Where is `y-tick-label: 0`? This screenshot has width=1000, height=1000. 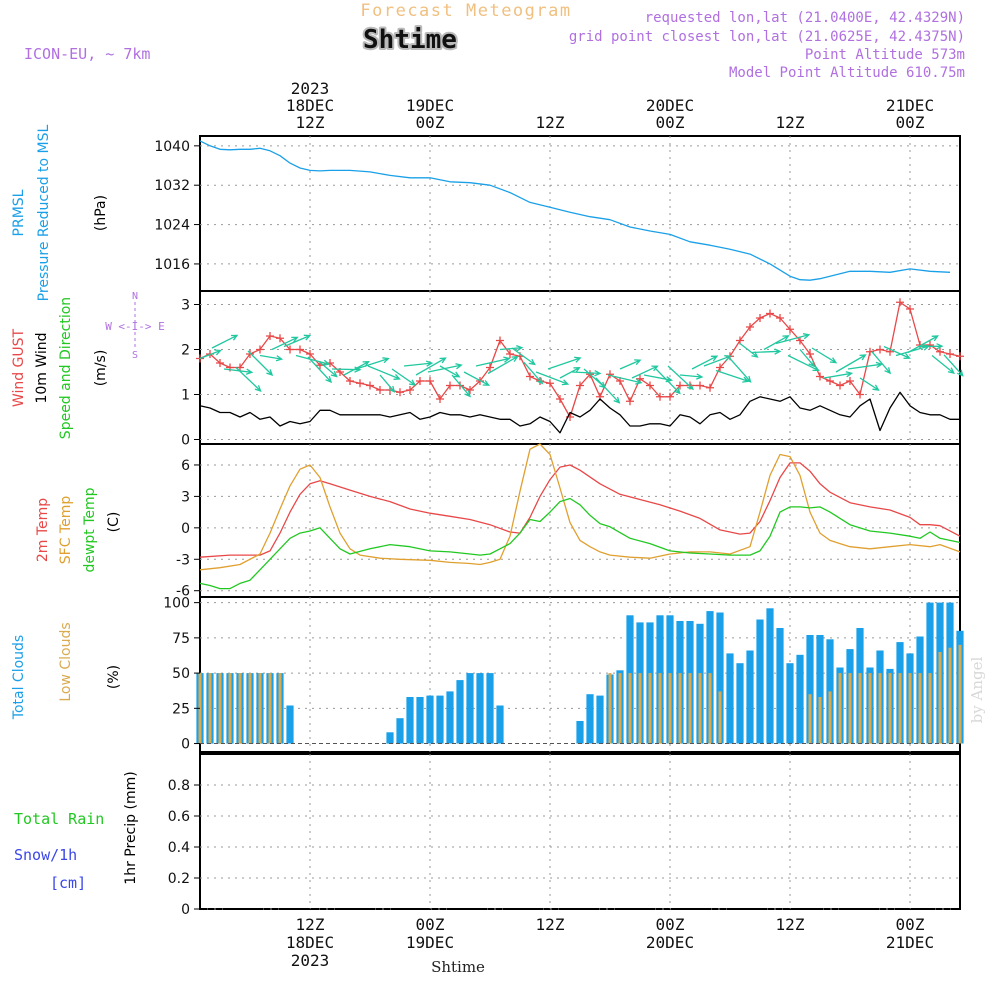
y-tick-label: 0 is located at coordinates (185, 529).